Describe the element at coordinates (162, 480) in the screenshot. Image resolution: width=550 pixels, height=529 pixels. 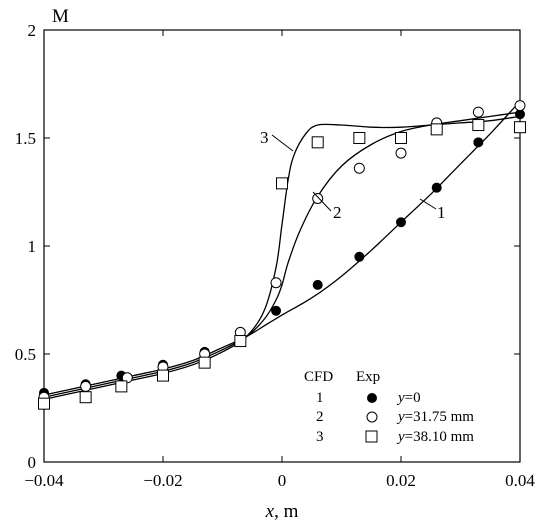
I see `x-tick-label: −0.02` at that location.